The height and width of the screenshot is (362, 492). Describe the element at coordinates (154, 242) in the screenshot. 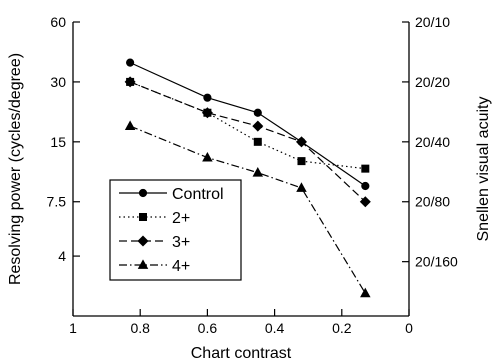

I see `legend-entry: 3+` at that location.